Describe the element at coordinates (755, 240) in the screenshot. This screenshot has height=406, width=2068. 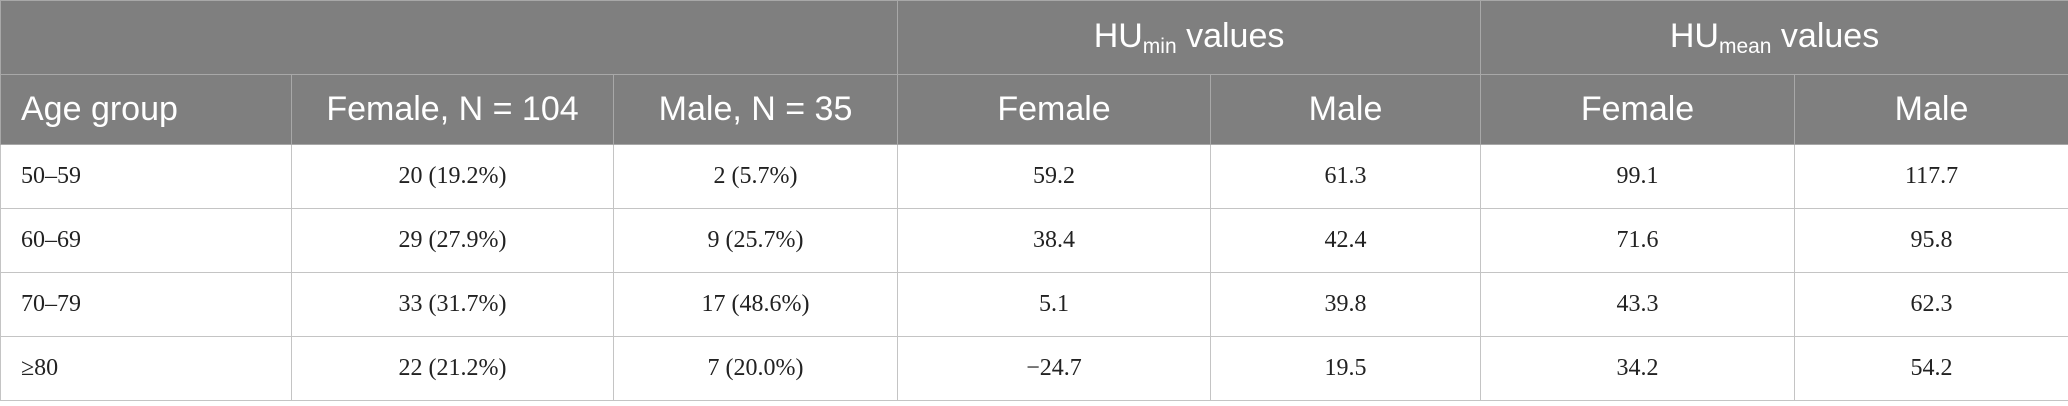
I see `table-cell: 9 (25.7%)` at that location.